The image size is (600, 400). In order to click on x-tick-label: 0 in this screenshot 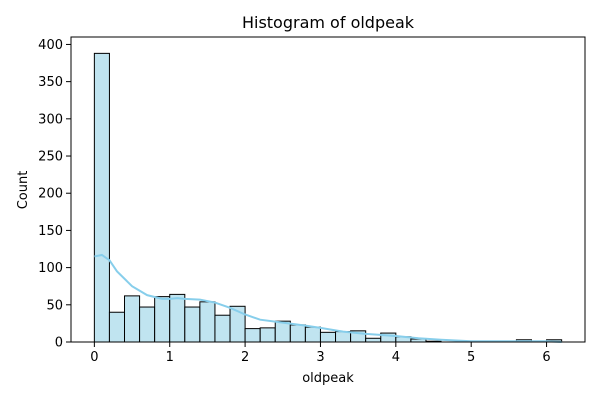, I will do `click(94, 357)`.